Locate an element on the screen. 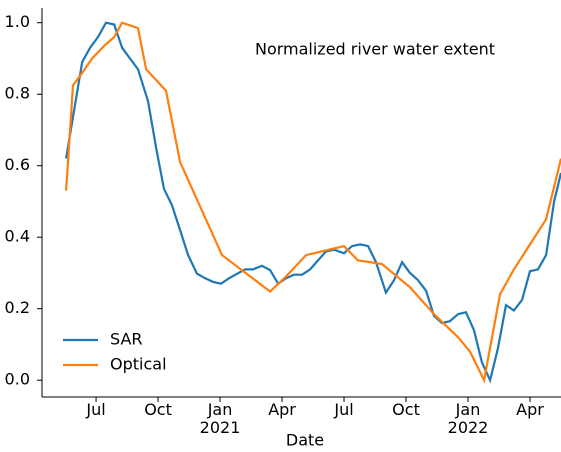 This screenshot has width=561, height=452. y-tick-label: 0.6 is located at coordinates (17, 164).